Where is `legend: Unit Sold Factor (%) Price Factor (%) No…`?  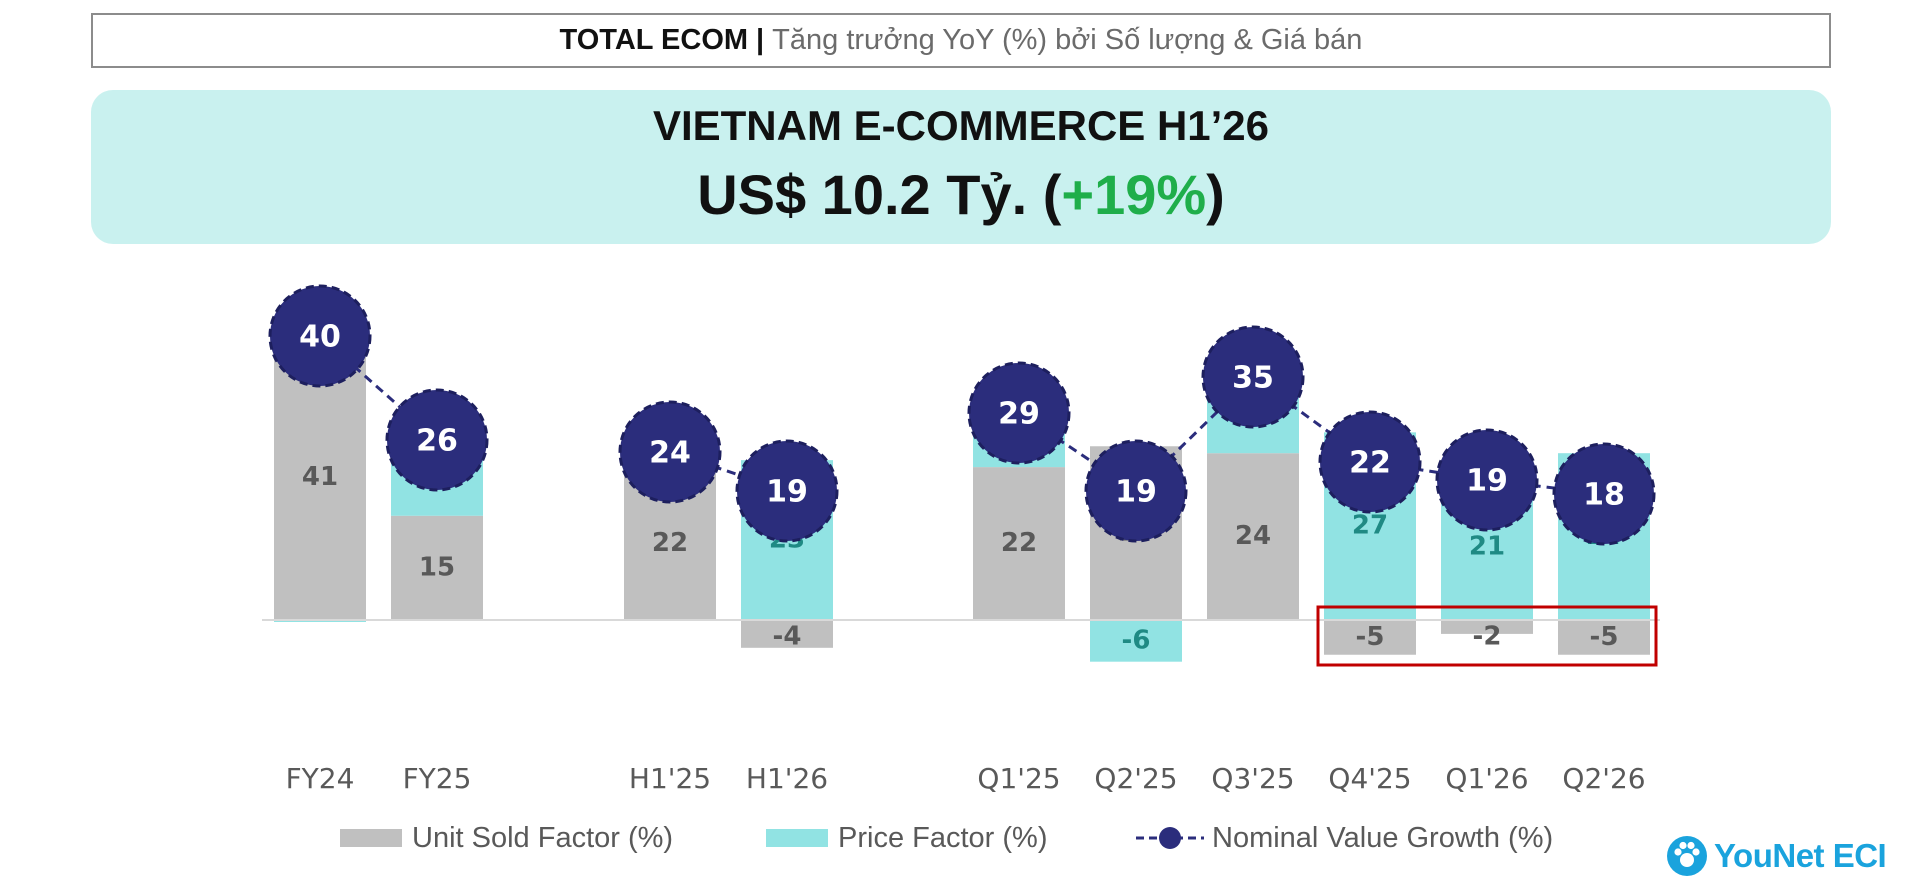
legend: Unit Sold Factor (%) Price Factor (%) No… is located at coordinates (954, 838).